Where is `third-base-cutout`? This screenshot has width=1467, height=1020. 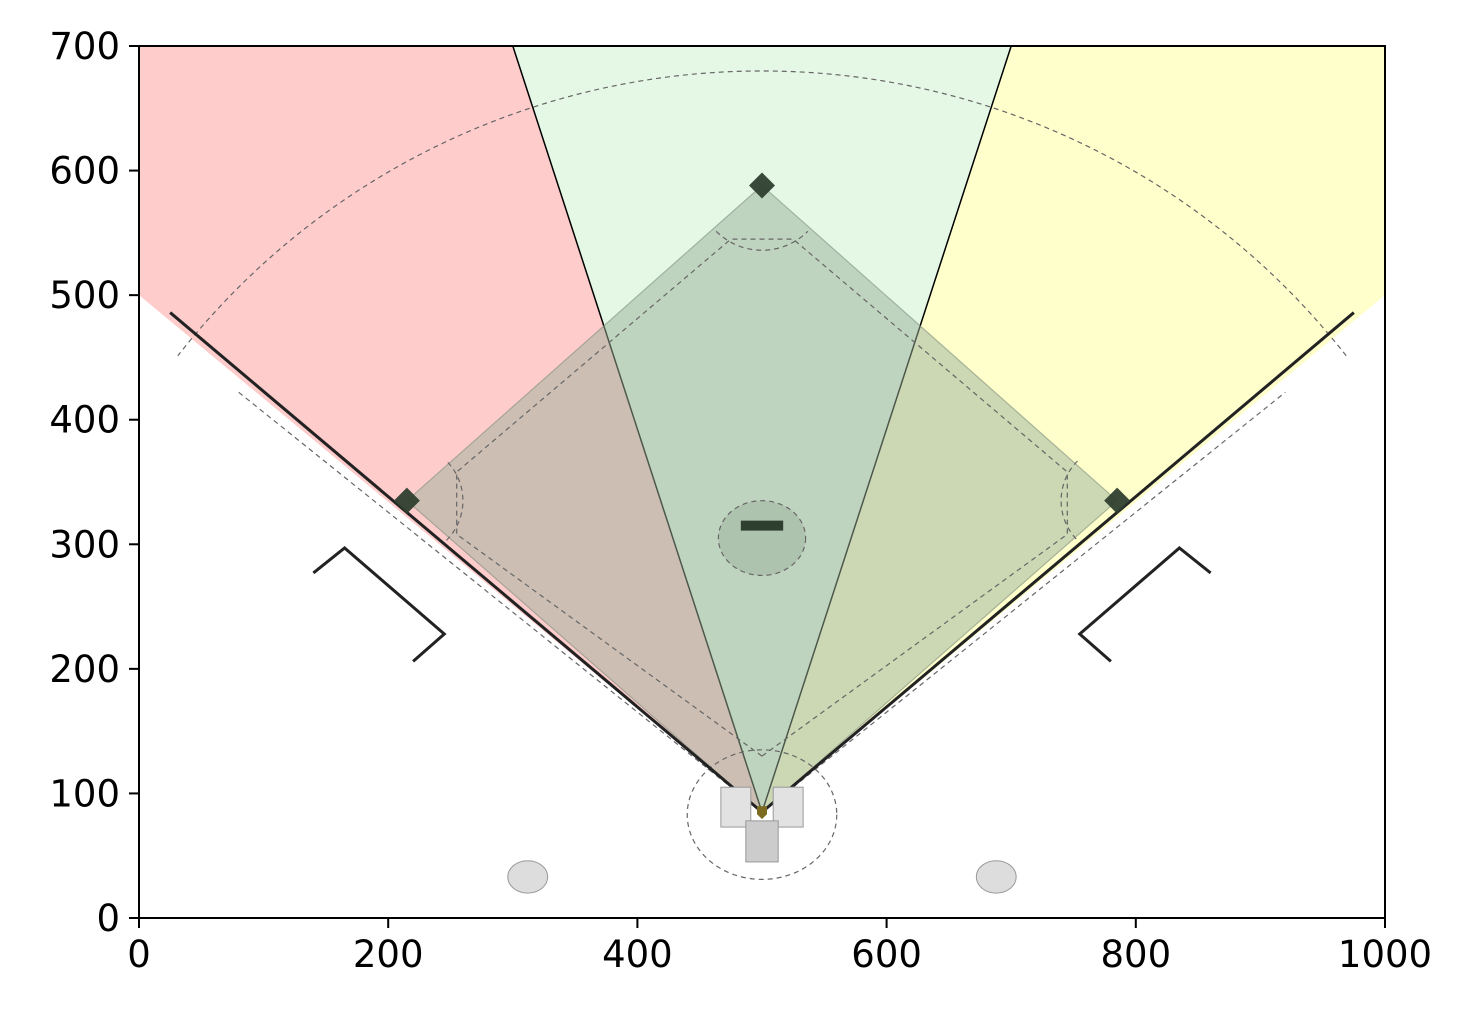
third-base-cutout is located at coordinates (455, 500).